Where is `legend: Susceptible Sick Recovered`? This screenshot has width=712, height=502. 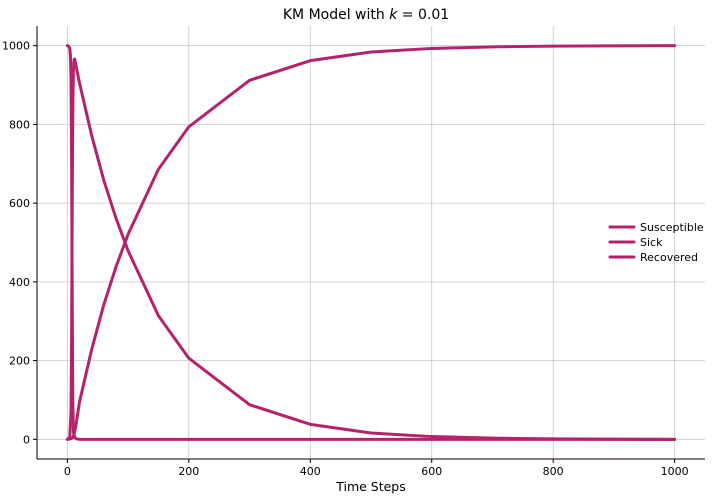
legend: Susceptible Sick Recovered is located at coordinates (656, 242).